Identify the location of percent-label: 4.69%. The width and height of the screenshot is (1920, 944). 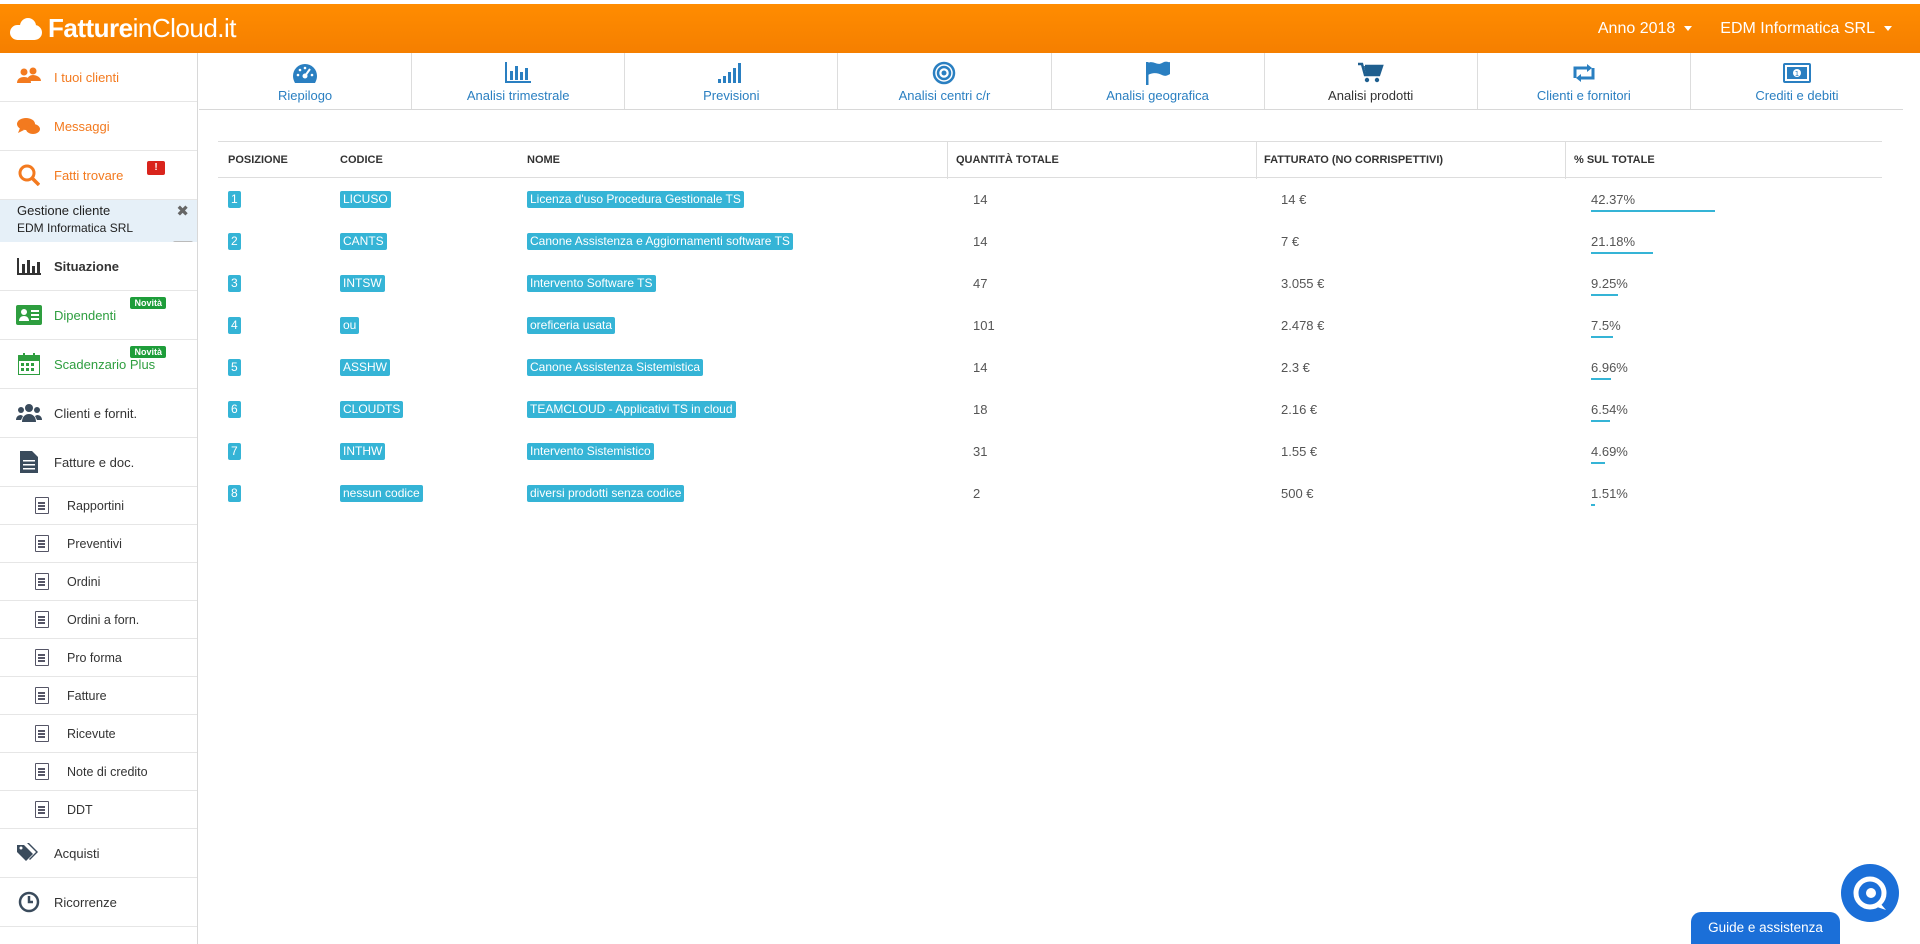
(1609, 451).